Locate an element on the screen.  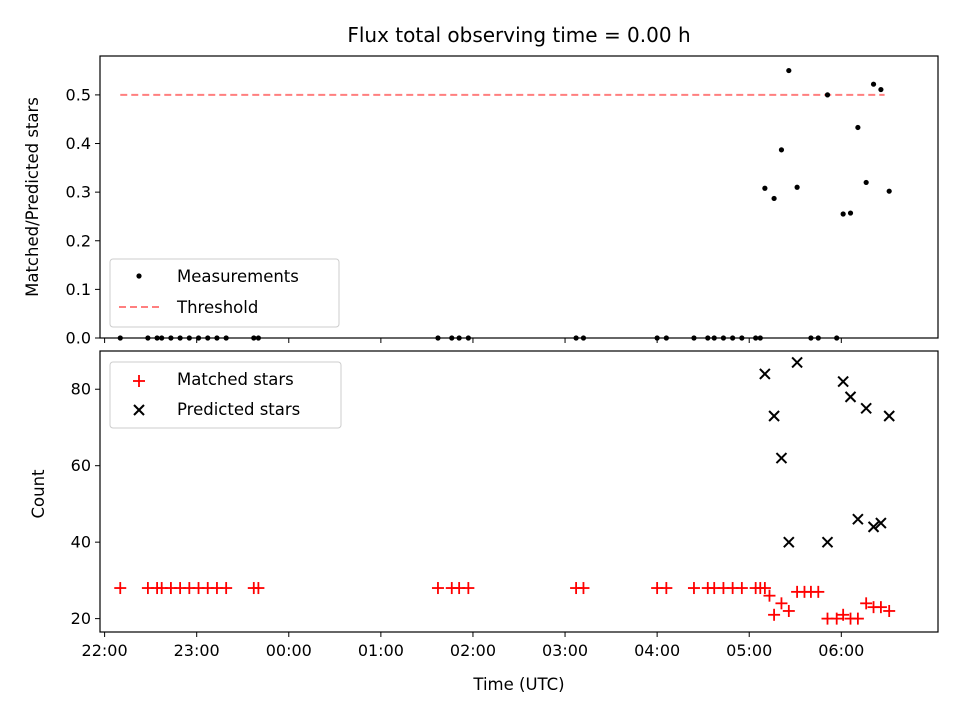
legend-matched-marker is located at coordinates (139, 381).